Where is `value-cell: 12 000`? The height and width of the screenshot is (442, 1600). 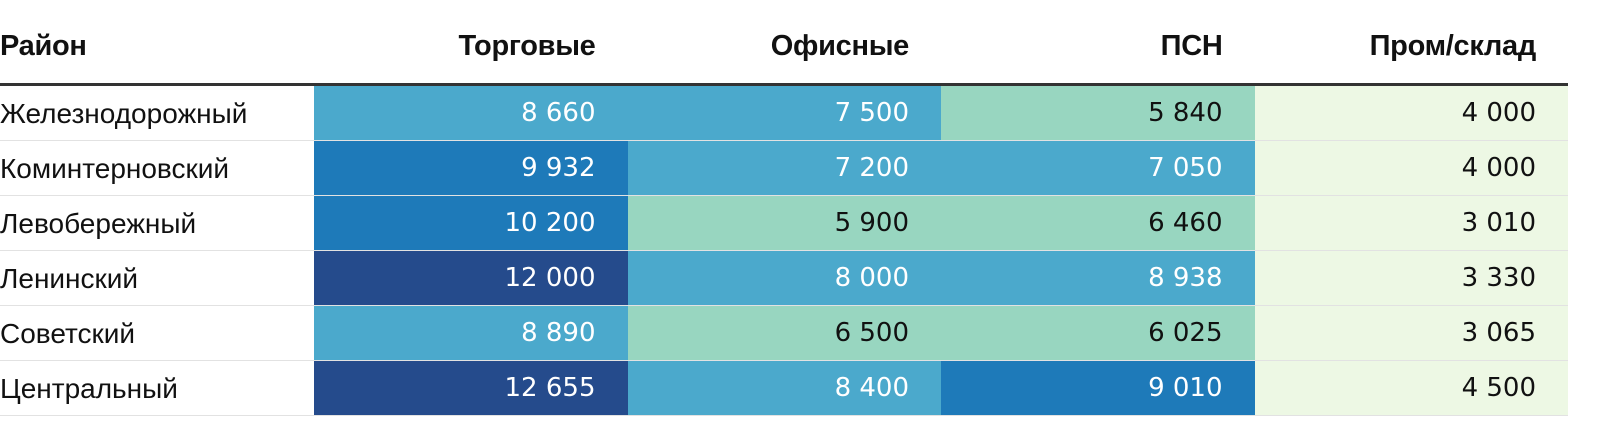 value-cell: 12 000 is located at coordinates (471, 278).